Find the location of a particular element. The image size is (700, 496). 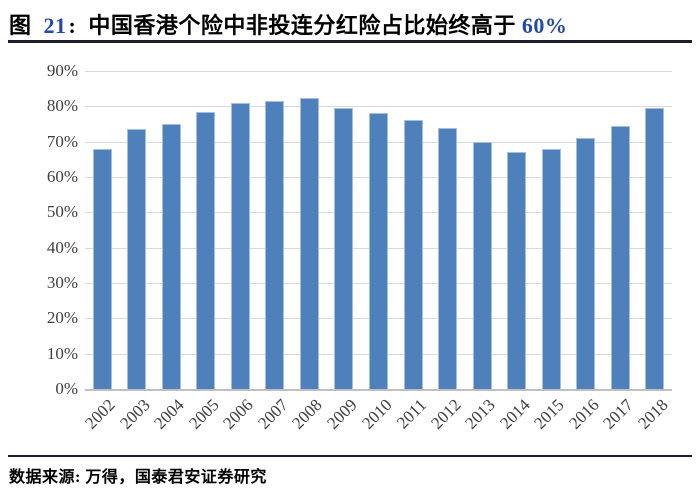

x-tick-label: 2017 is located at coordinates (618, 414).